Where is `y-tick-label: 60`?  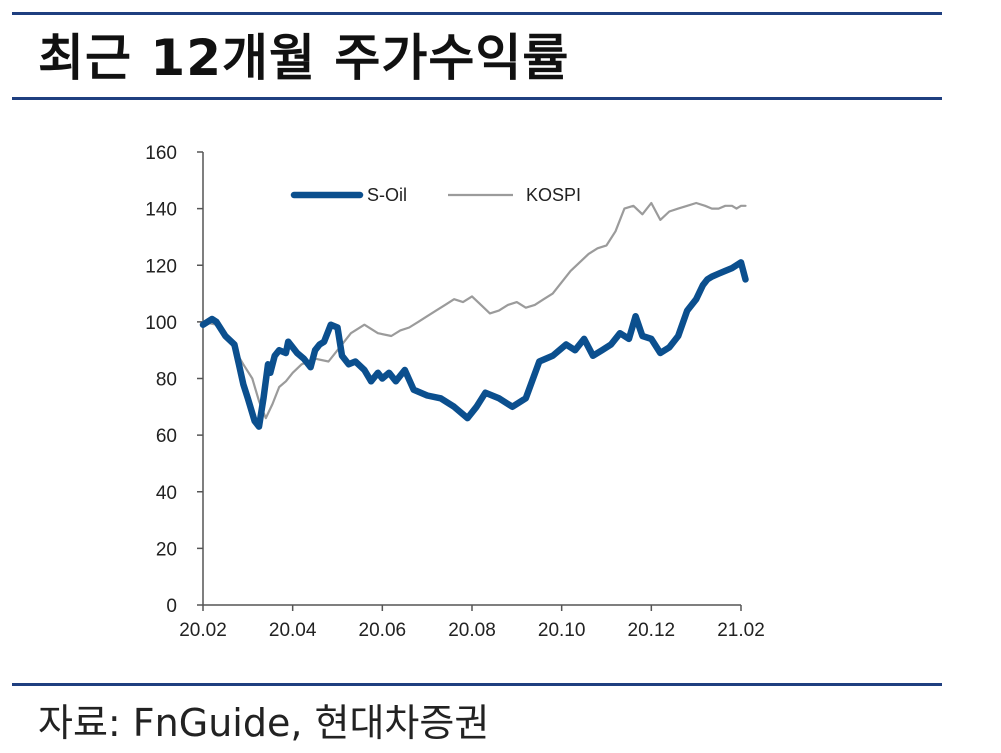
y-tick-label: 60 is located at coordinates (166, 436).